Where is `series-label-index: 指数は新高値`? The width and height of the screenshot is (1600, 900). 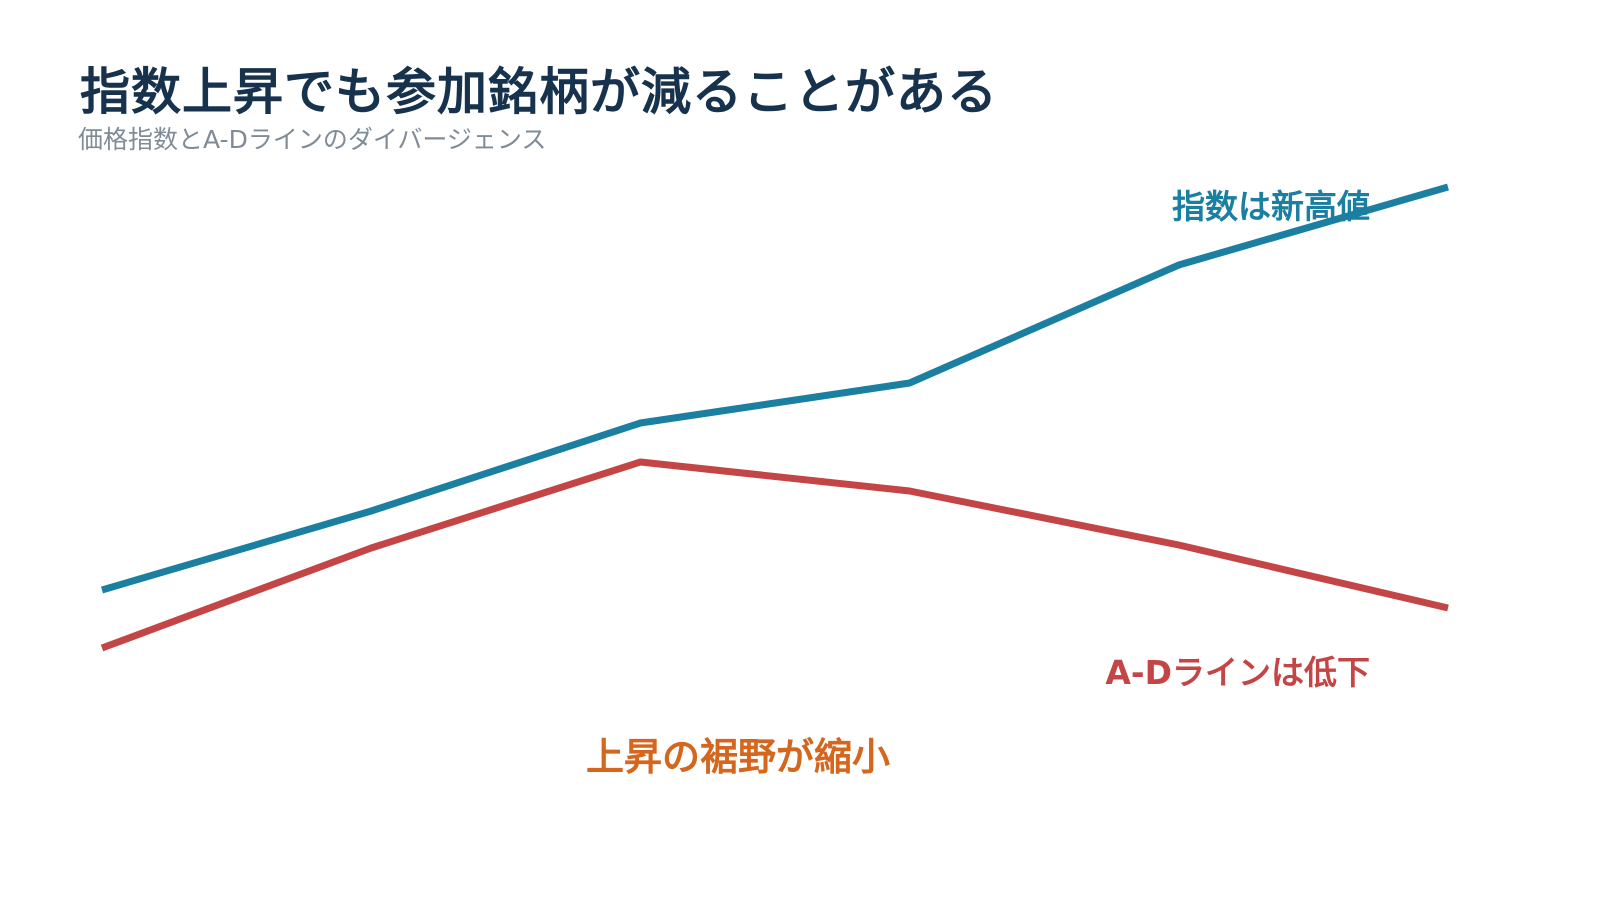
series-label-index: 指数は新高値 is located at coordinates (1271, 206).